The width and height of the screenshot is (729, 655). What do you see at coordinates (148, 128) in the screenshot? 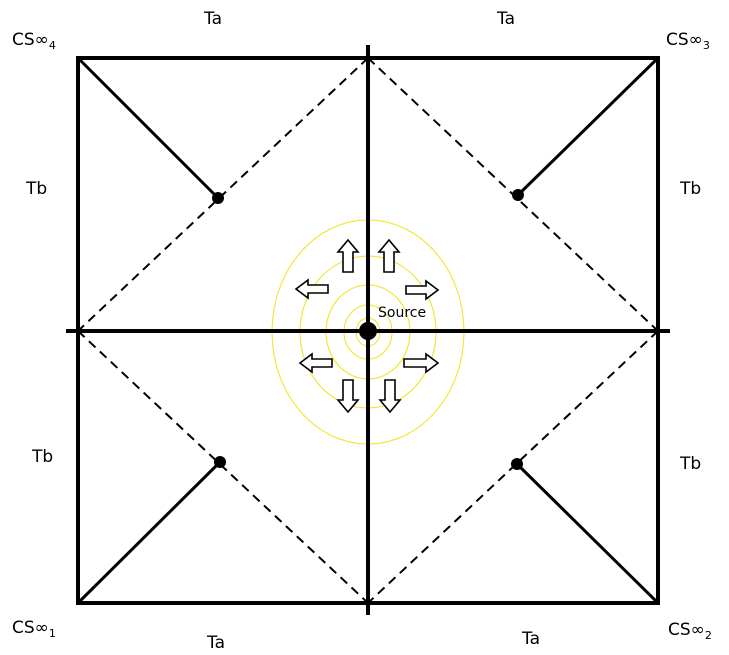
I see `diagonal-top-left` at bounding box center [148, 128].